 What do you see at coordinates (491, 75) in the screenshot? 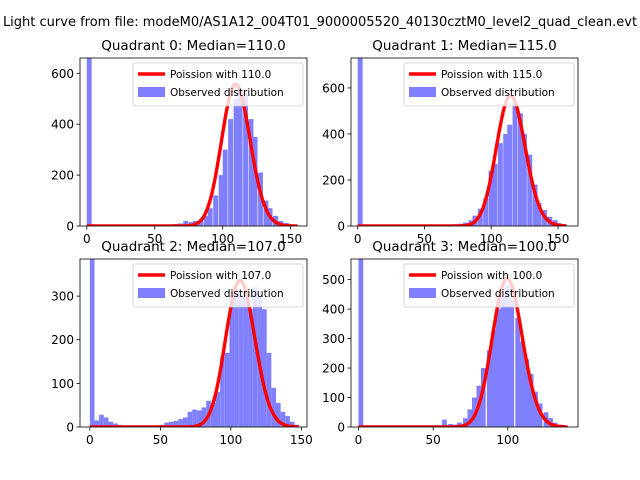
I see `legend-fit-label: Poission with 115.0` at bounding box center [491, 75].